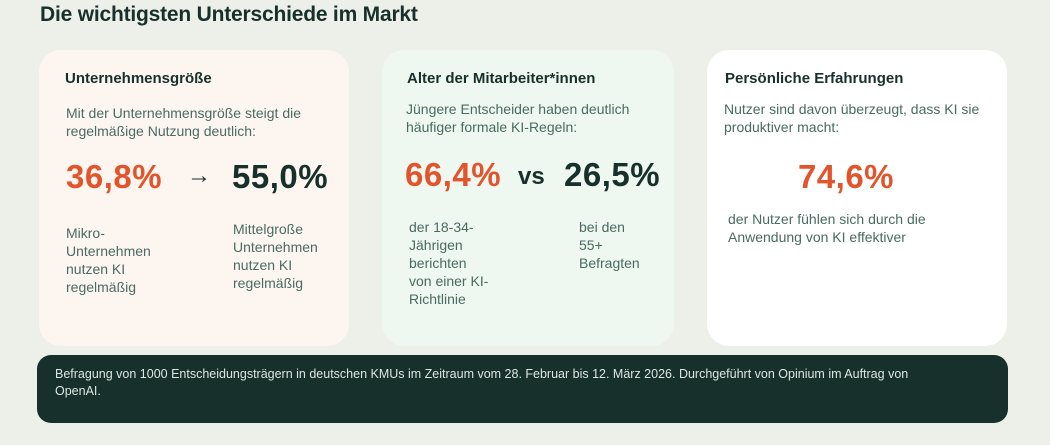 The width and height of the screenshot is (1050, 445). Describe the element at coordinates (199, 175) in the screenshot. I see `arrow-right-icon: →` at that location.